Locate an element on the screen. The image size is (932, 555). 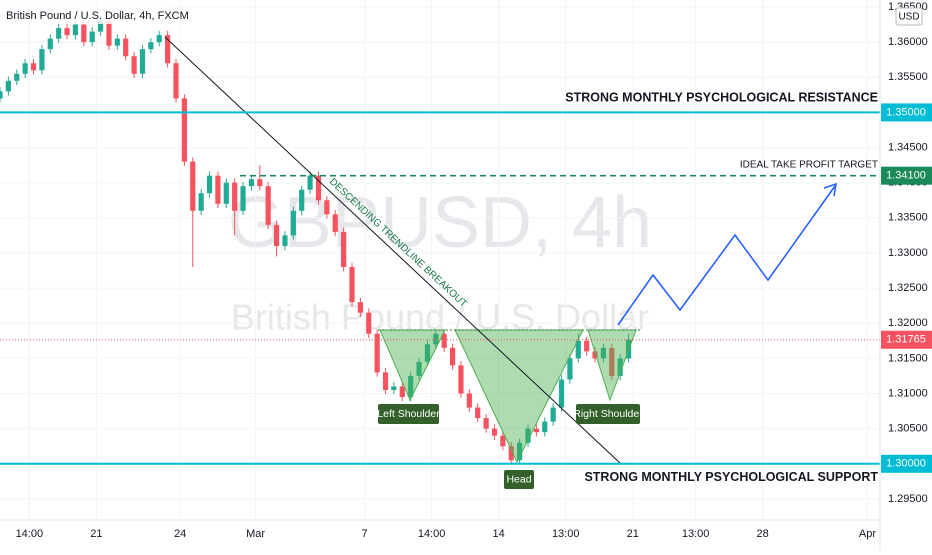
x-tick-label: 24 is located at coordinates (180, 534).